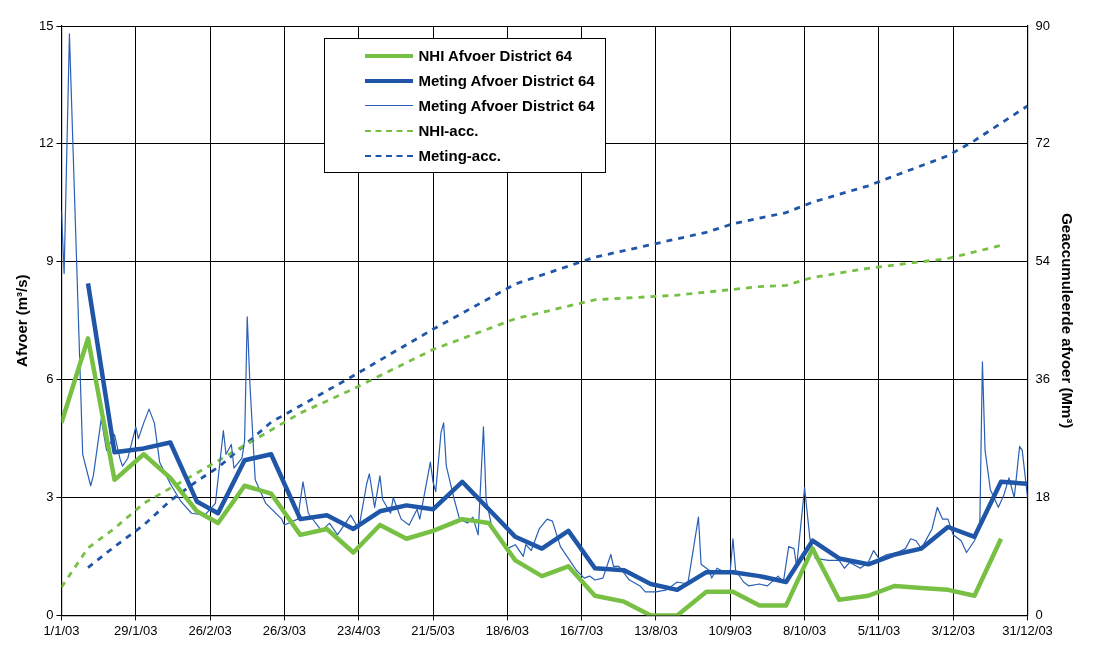 Image resolution: width=1093 pixels, height=672 pixels. I want to click on y2-tick-label: 18, so click(1043, 497).